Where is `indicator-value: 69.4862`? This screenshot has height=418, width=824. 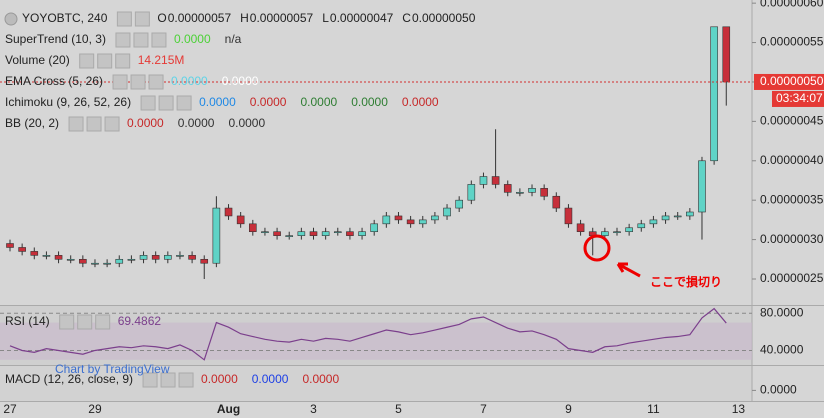
indicator-value: 69.4862 is located at coordinates (140, 321).